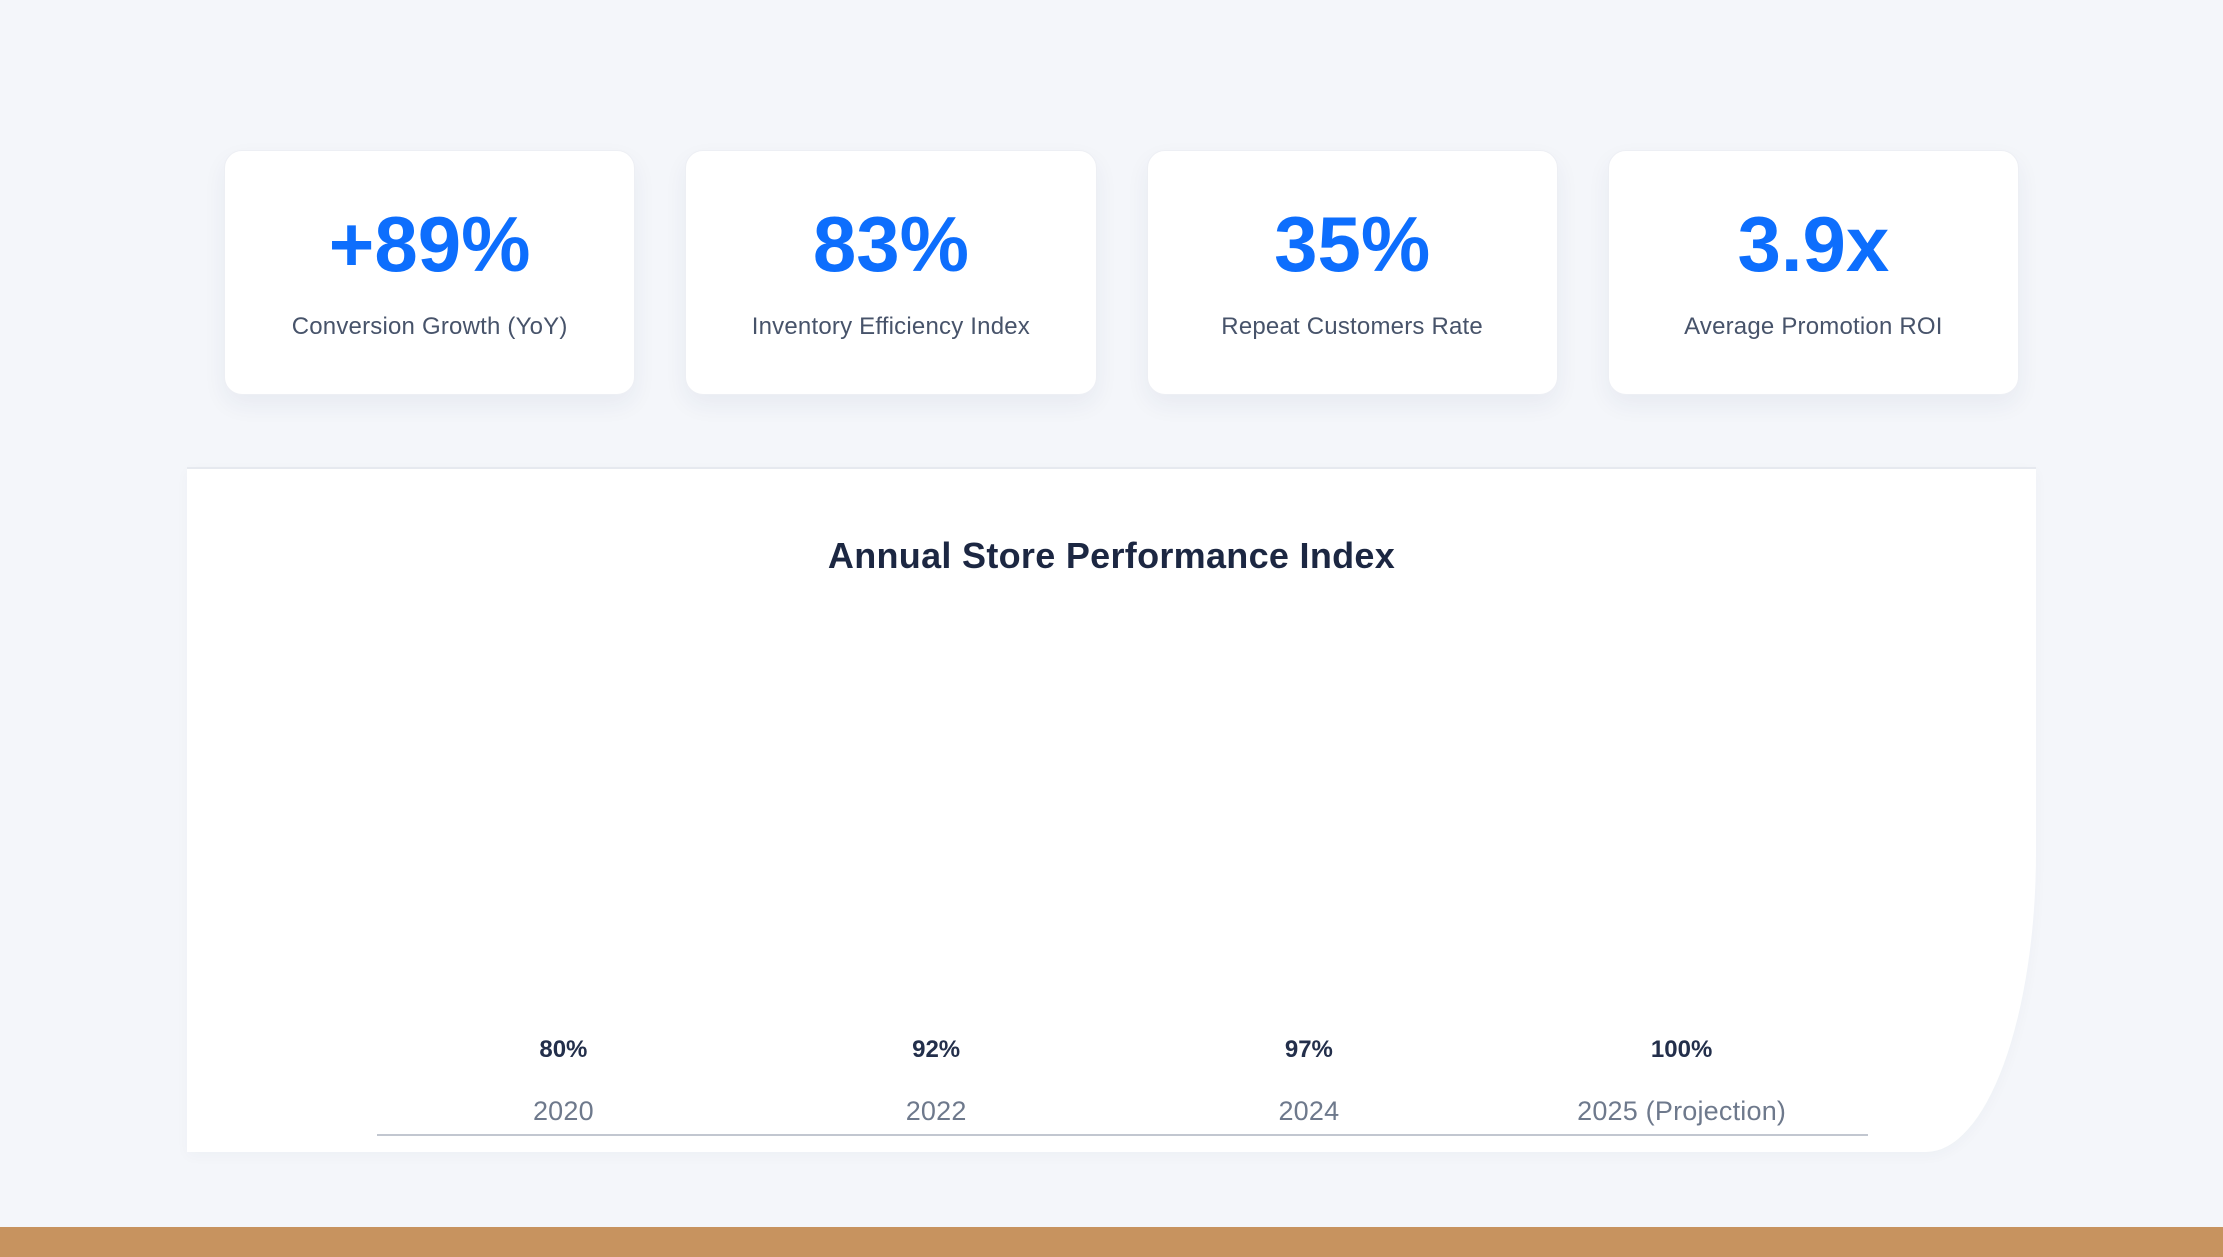  Describe the element at coordinates (563, 1111) in the screenshot. I see `category-label: 2020` at that location.